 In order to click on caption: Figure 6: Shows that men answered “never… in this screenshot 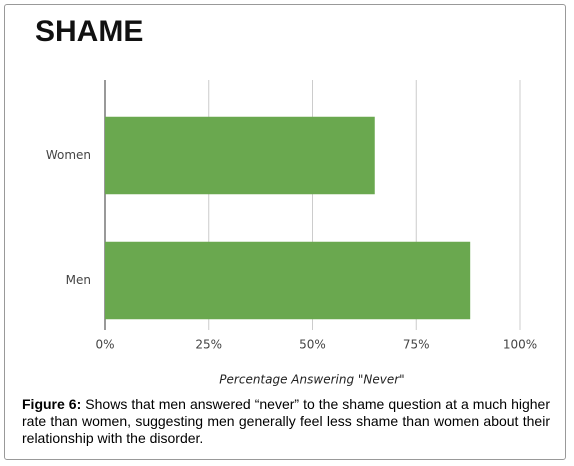, I will do `click(286, 421)`.